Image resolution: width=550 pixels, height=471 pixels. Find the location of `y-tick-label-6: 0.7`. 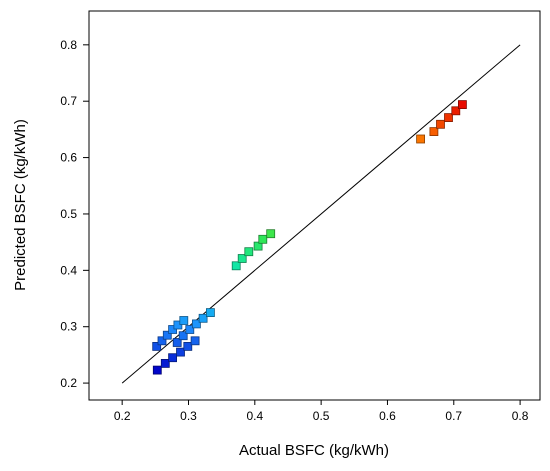

y-tick-label-6: 0.7 is located at coordinates (68, 101).